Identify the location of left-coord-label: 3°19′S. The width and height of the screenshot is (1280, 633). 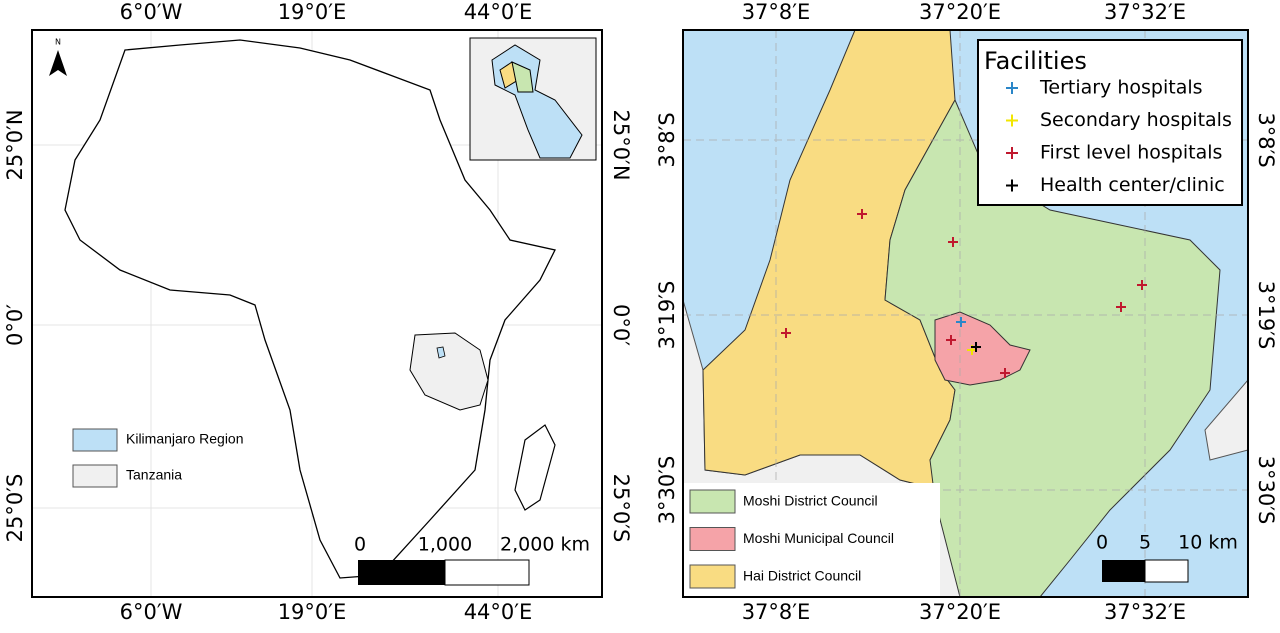
(667, 315).